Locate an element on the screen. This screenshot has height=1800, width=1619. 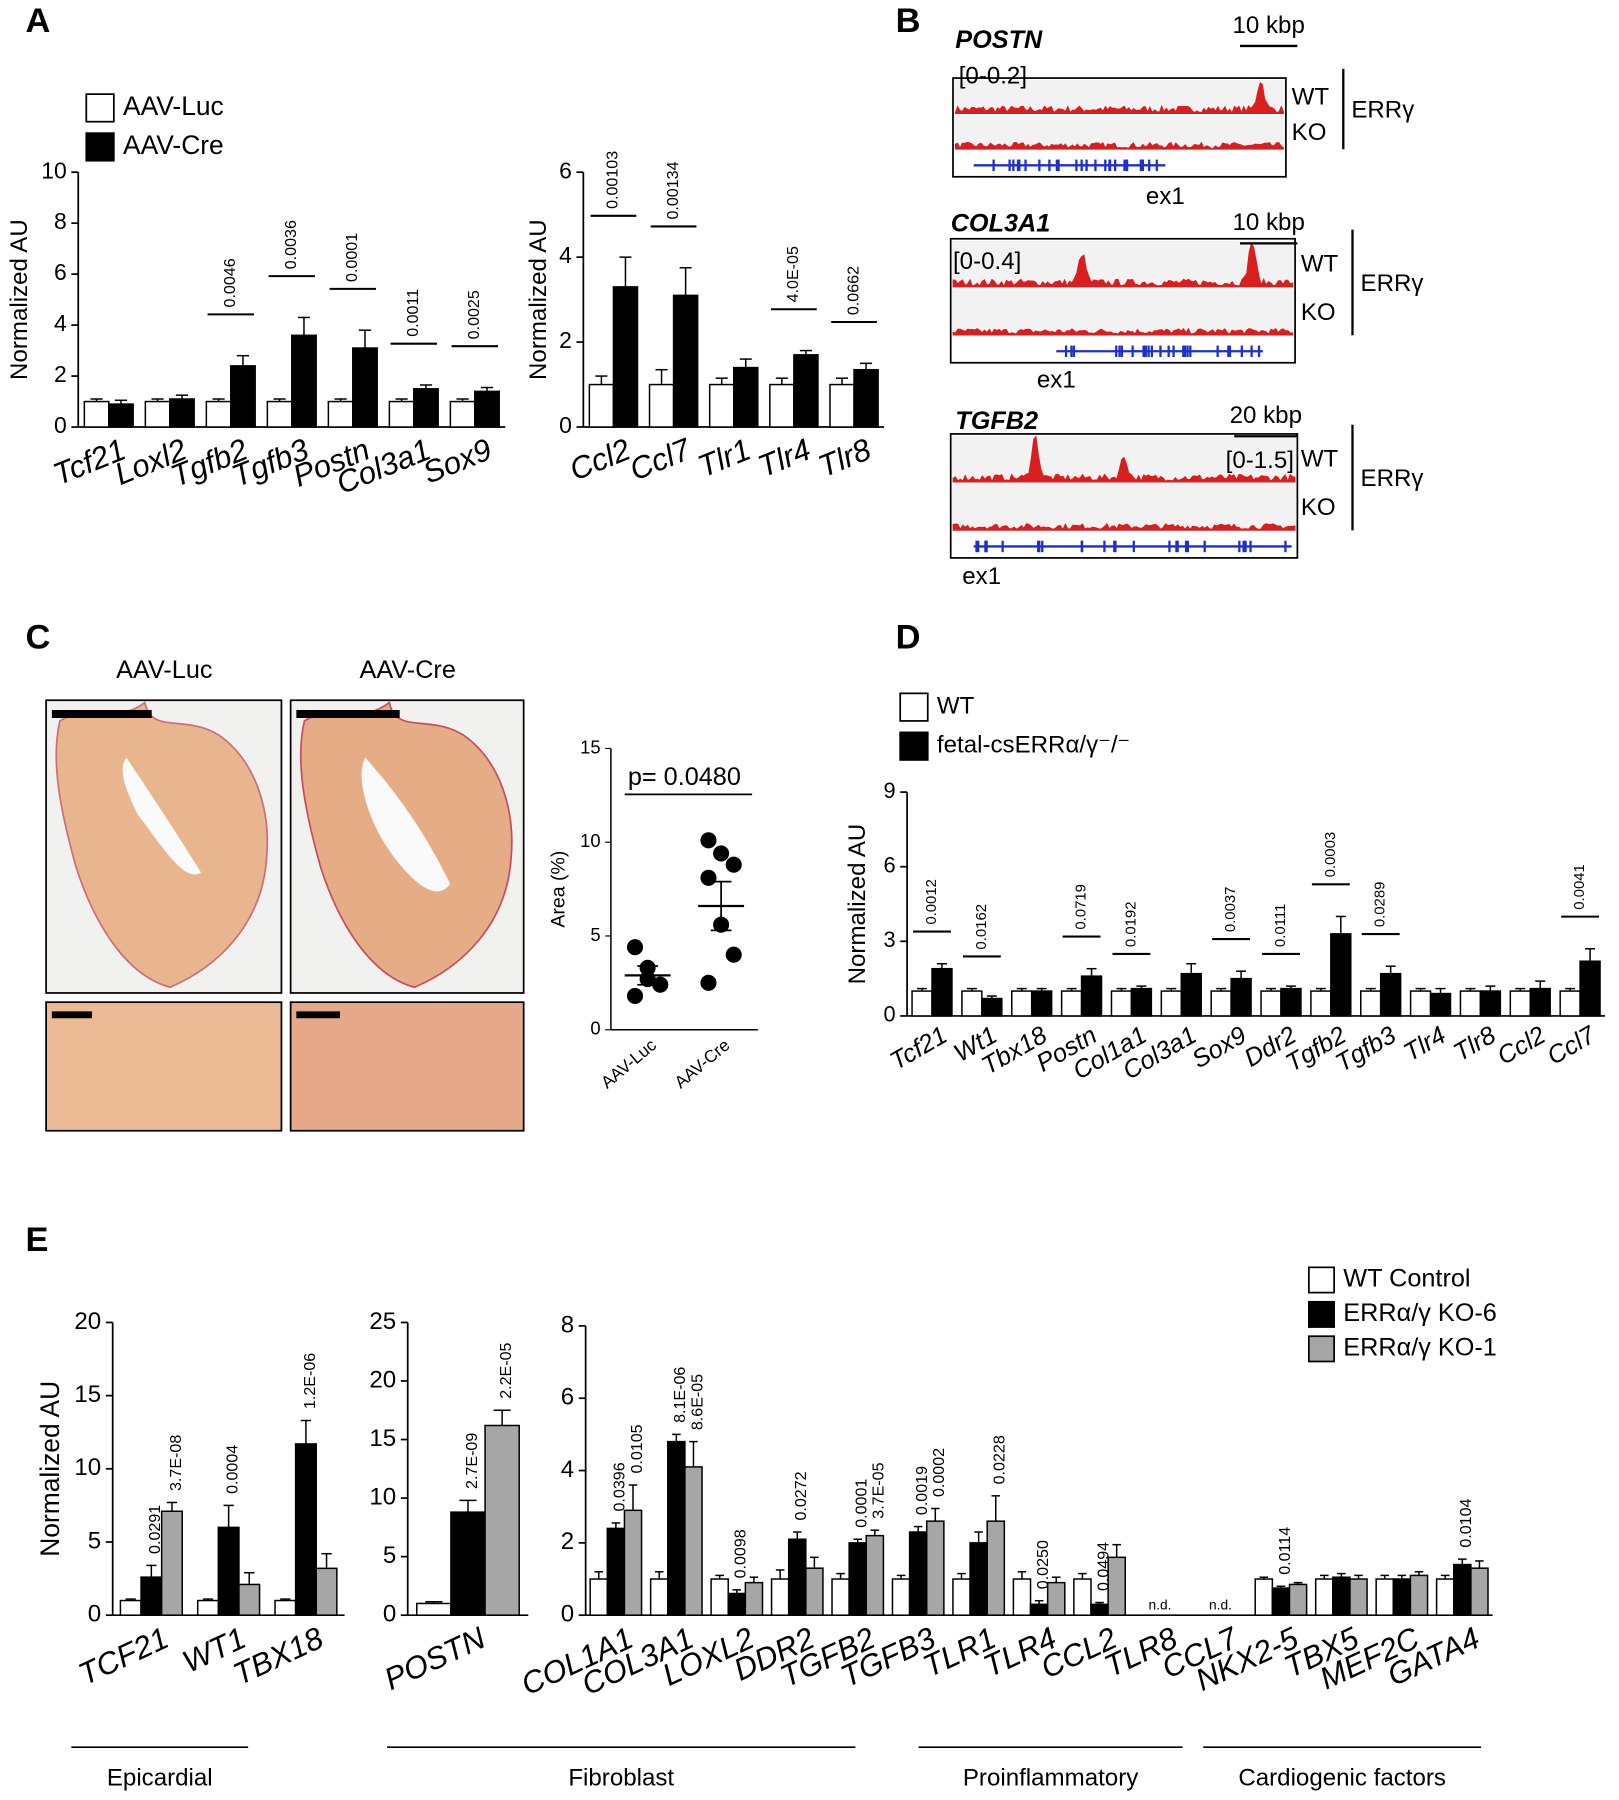
p-value: 0.0003 is located at coordinates (1330, 855).